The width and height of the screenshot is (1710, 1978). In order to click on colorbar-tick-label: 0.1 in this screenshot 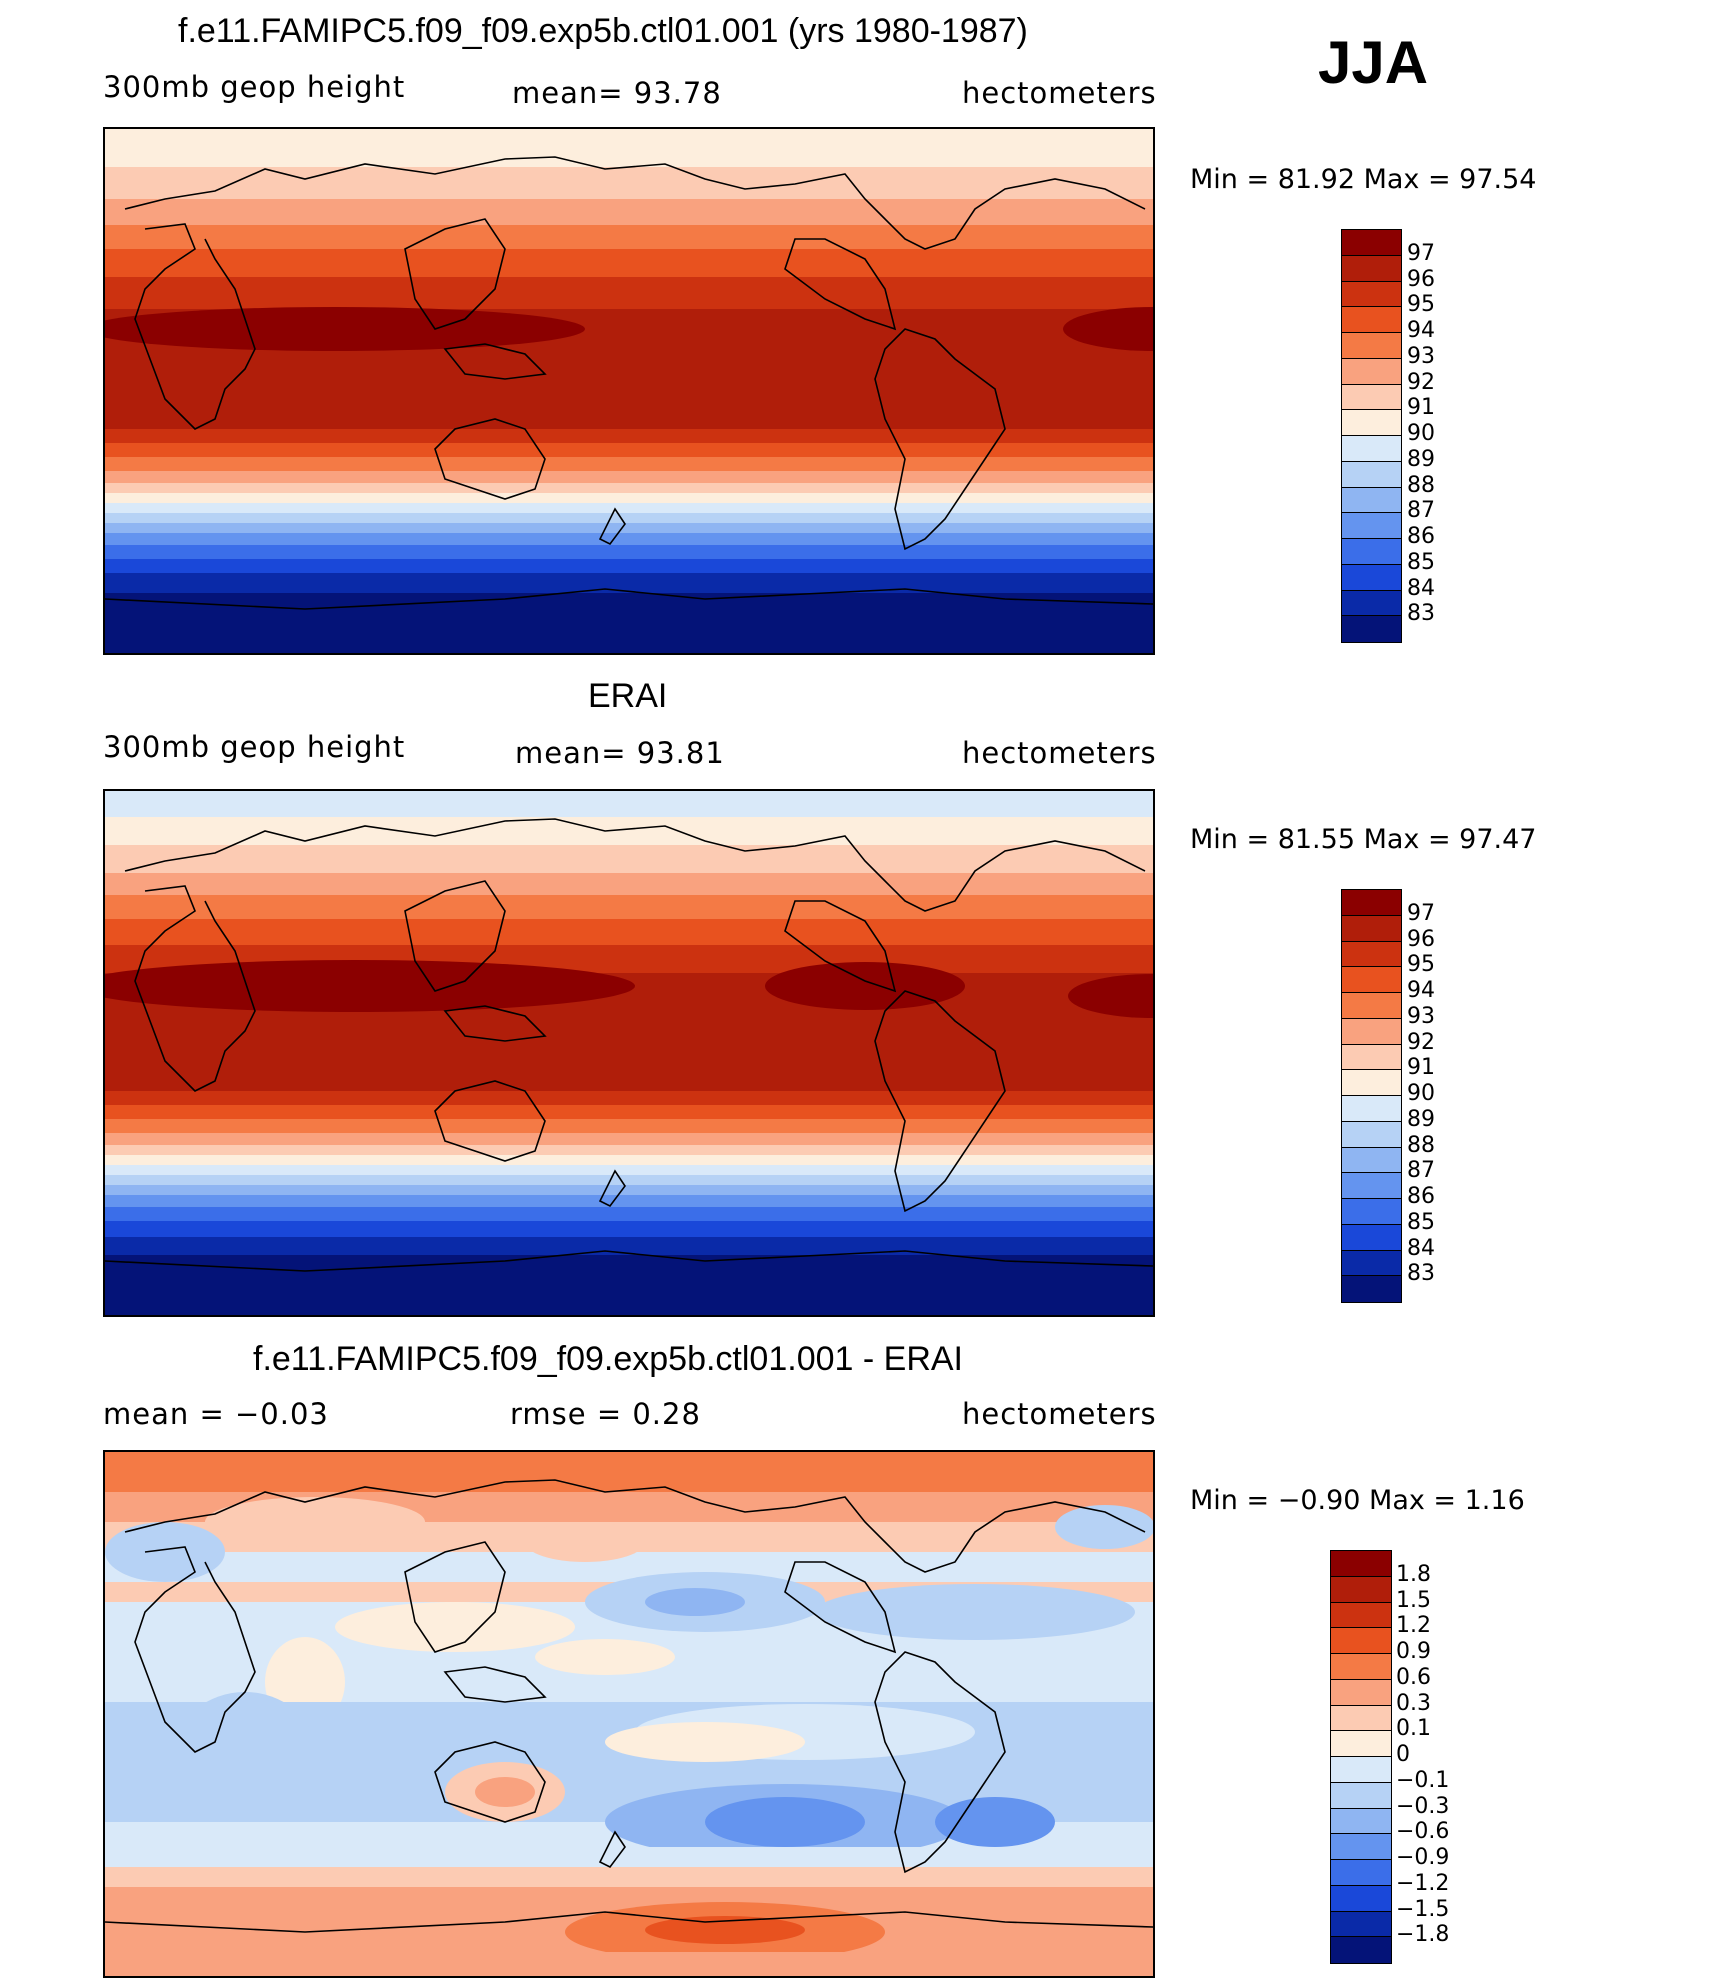, I will do `click(1413, 1729)`.